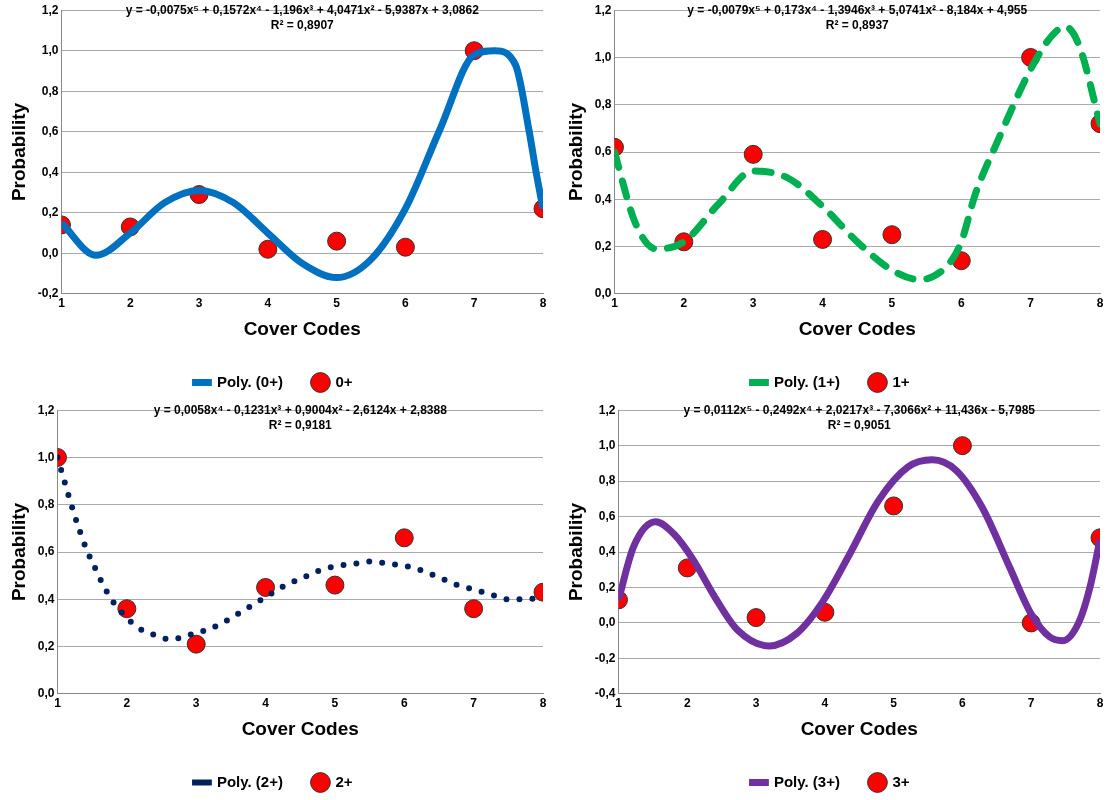  I want to click on legend-label: Poly. (1+), so click(806, 381).